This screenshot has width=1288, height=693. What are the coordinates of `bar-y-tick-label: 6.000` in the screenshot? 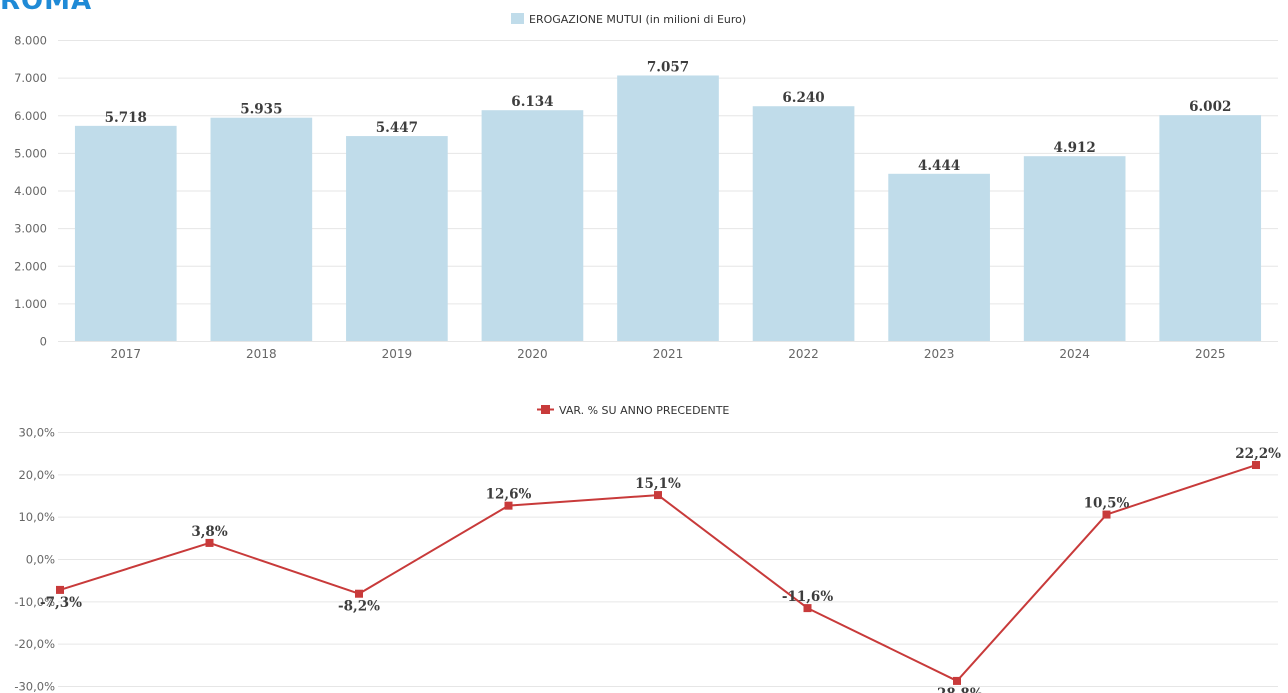 It's located at (30, 116).